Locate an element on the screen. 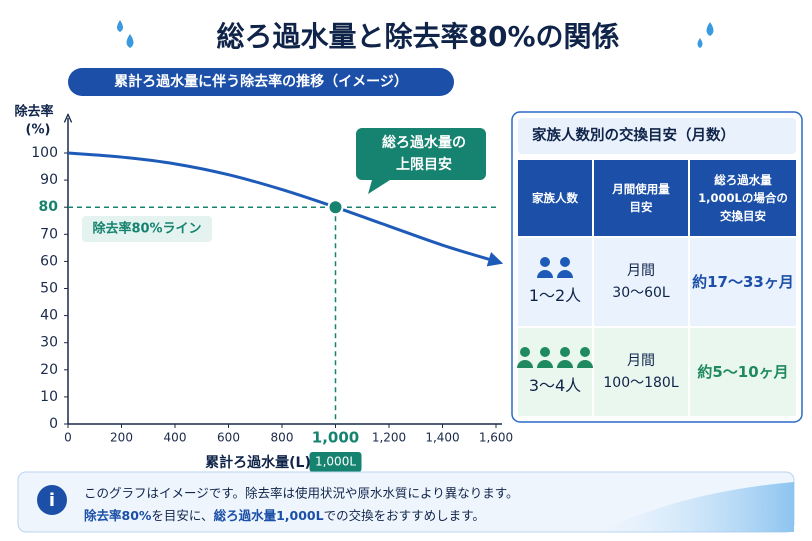 The width and height of the screenshot is (812, 541). y-tick-label: 0 is located at coordinates (53, 424).